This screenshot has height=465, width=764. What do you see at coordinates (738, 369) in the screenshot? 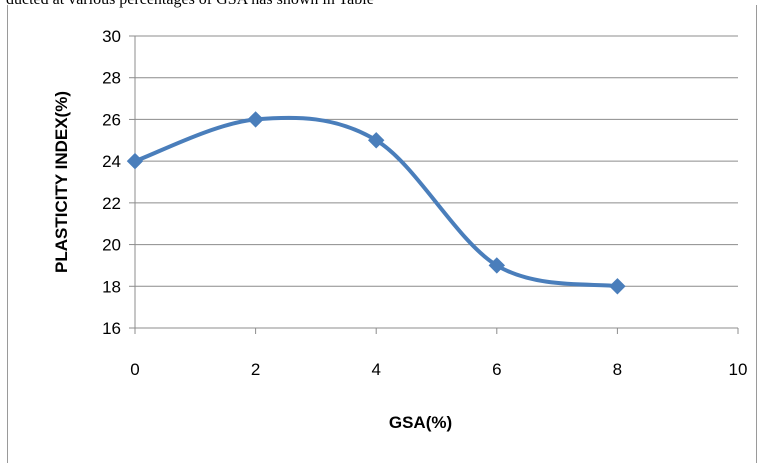
I see `x-tick-label: 10` at bounding box center [738, 369].